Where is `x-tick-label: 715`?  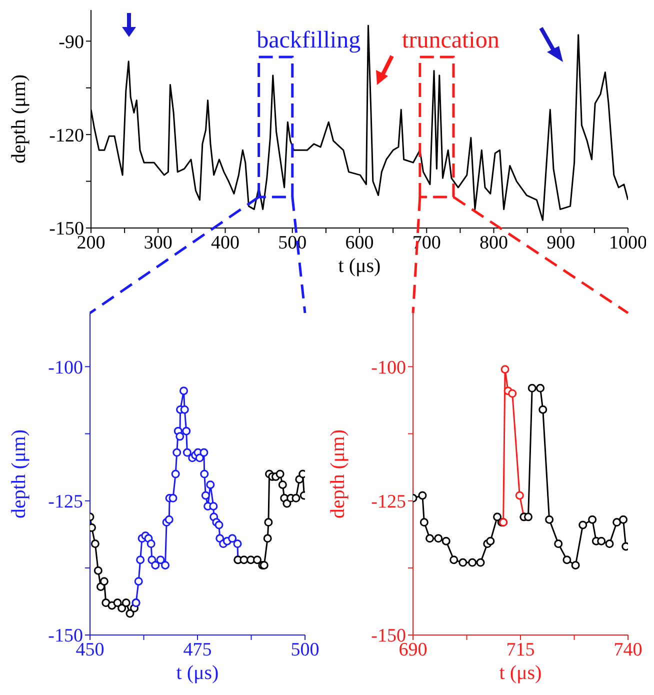
x-tick-label: 715 is located at coordinates (520, 649).